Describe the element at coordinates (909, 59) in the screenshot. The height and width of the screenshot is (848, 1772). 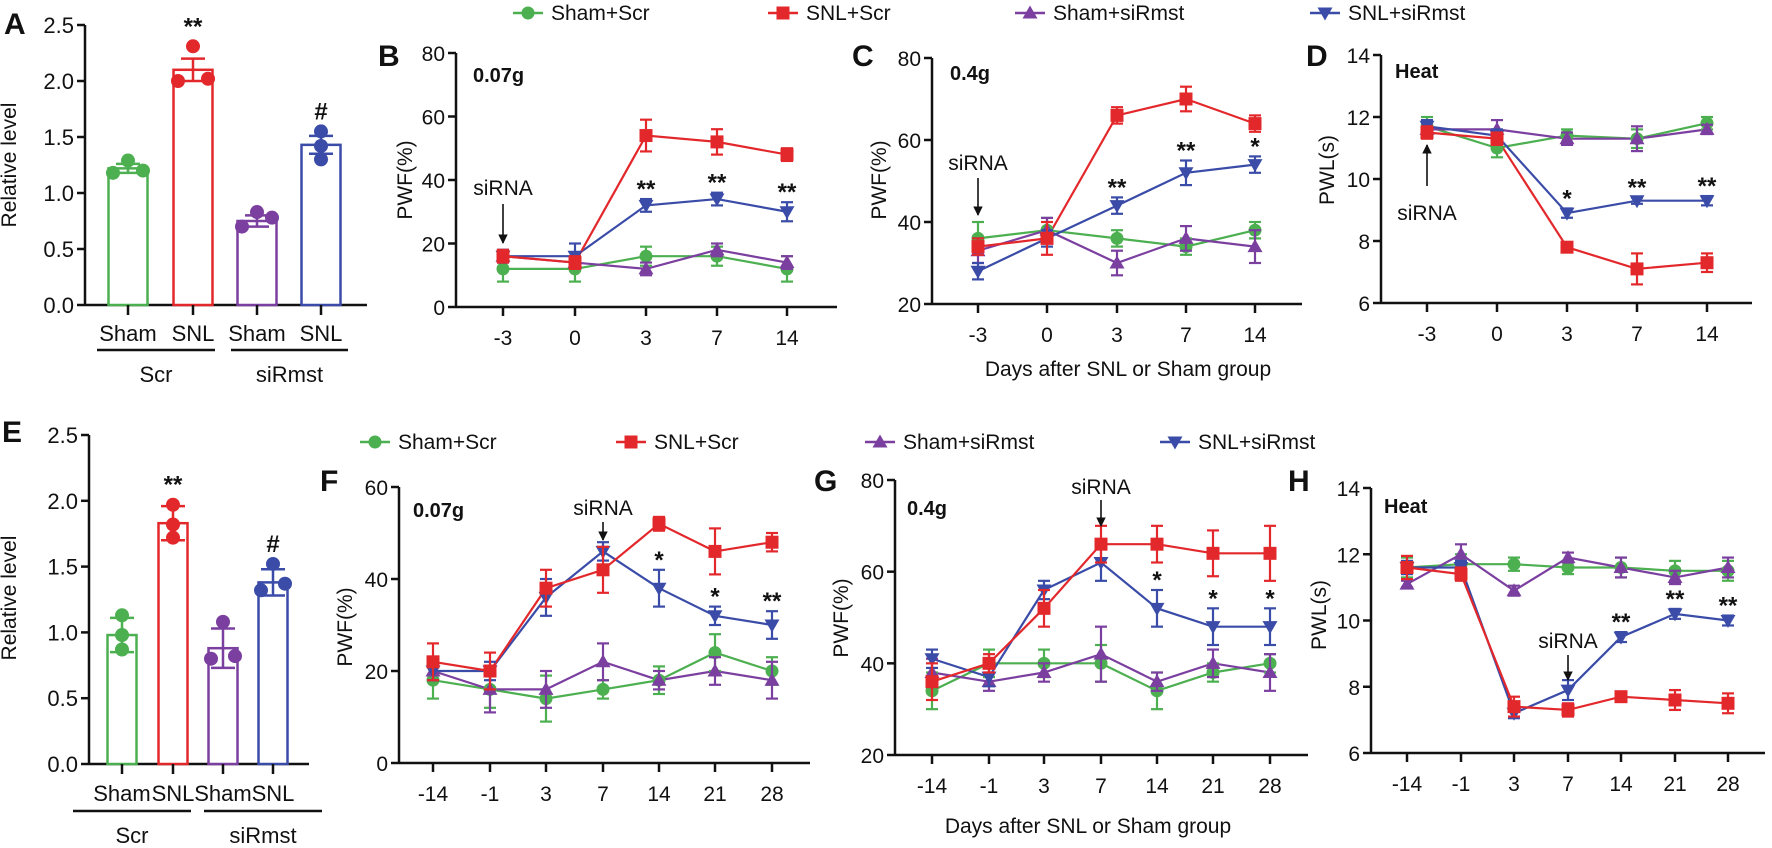
I see `y-tick-label: 80` at that location.